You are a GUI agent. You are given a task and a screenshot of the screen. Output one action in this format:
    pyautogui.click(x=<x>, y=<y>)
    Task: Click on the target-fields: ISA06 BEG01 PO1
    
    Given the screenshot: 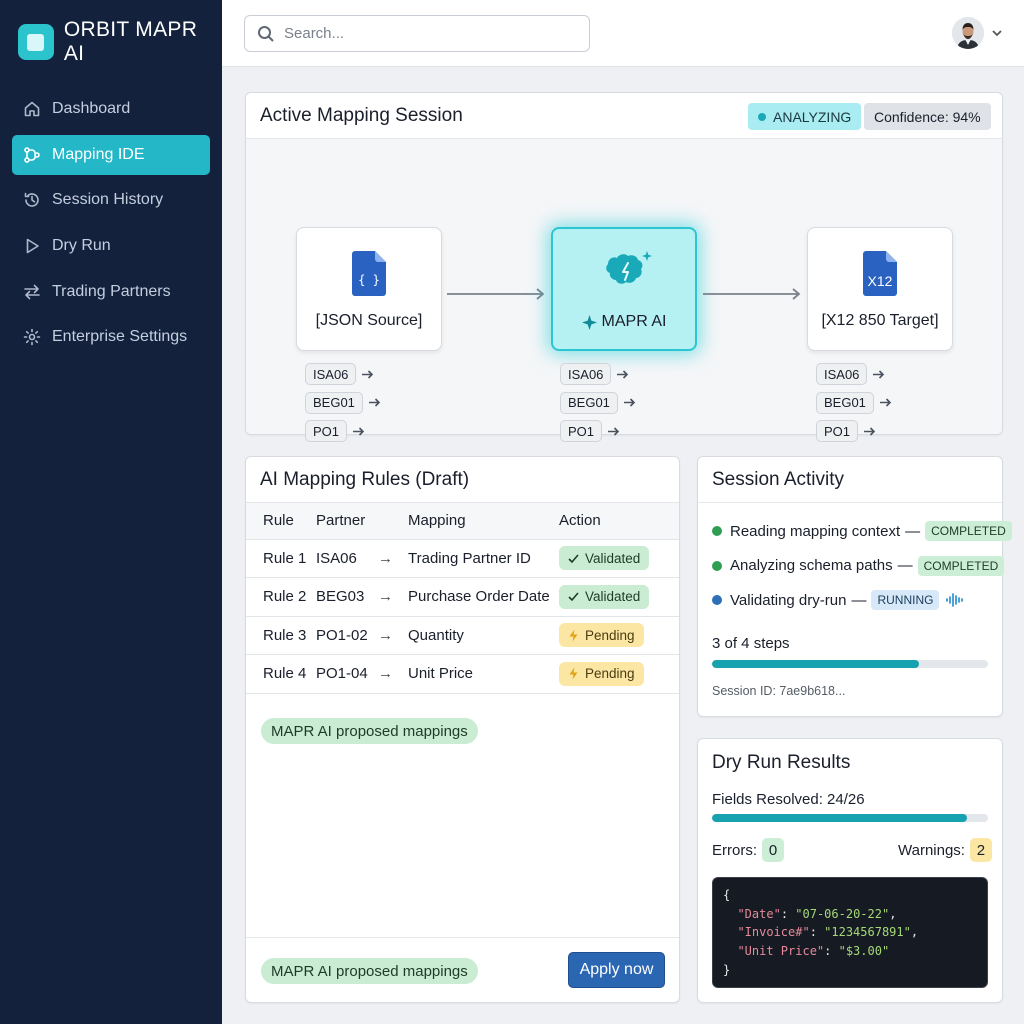 What is the action you would take?
    pyautogui.click(x=854, y=406)
    